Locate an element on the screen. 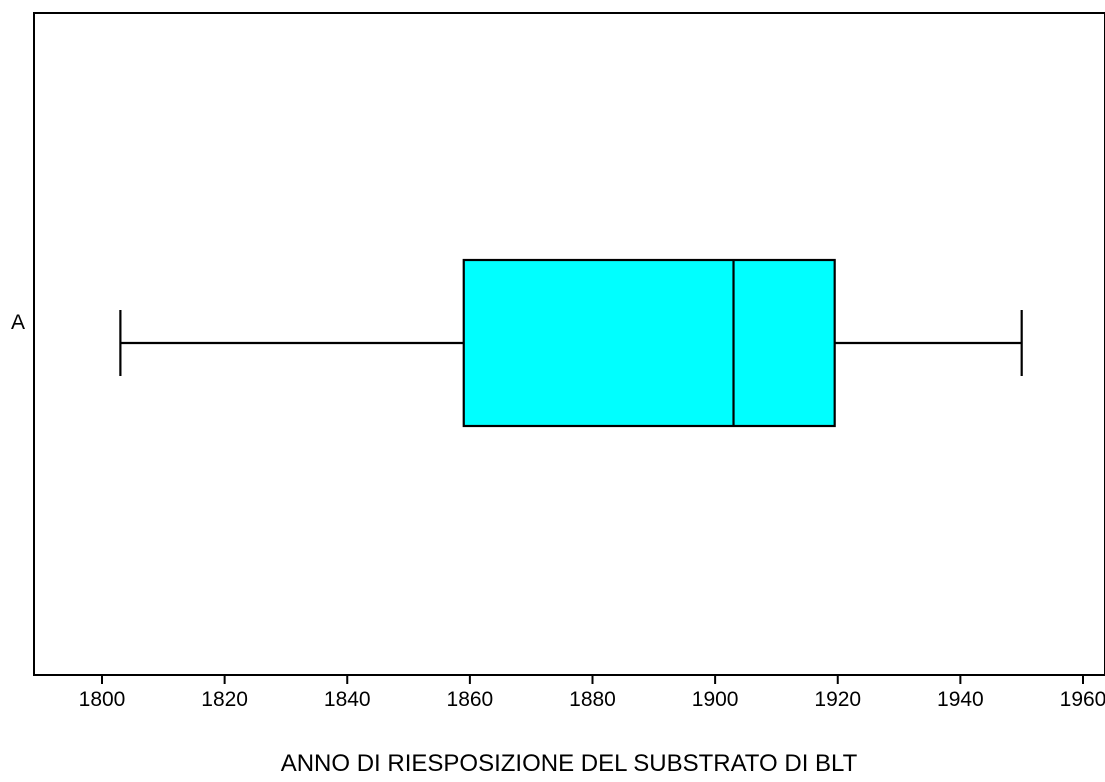  x-tick-label: 1840 is located at coordinates (347, 699).